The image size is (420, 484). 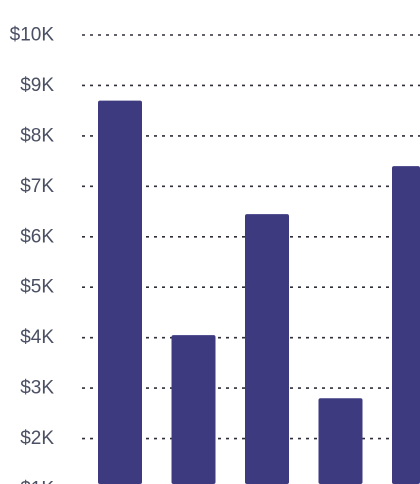 I want to click on y-axis-labels: $1K $2K $3K $4K $5K $6K $7K $8K $9K $10K, so click(x=32, y=254).